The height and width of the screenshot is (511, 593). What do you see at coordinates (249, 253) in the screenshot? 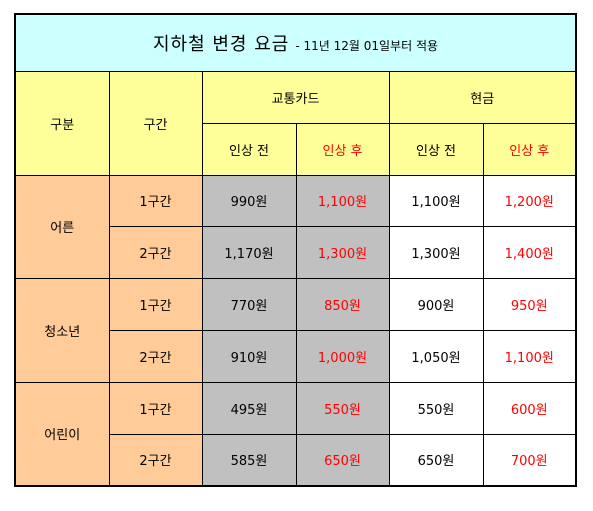
I see `card-before-cell: 1,170원` at bounding box center [249, 253].